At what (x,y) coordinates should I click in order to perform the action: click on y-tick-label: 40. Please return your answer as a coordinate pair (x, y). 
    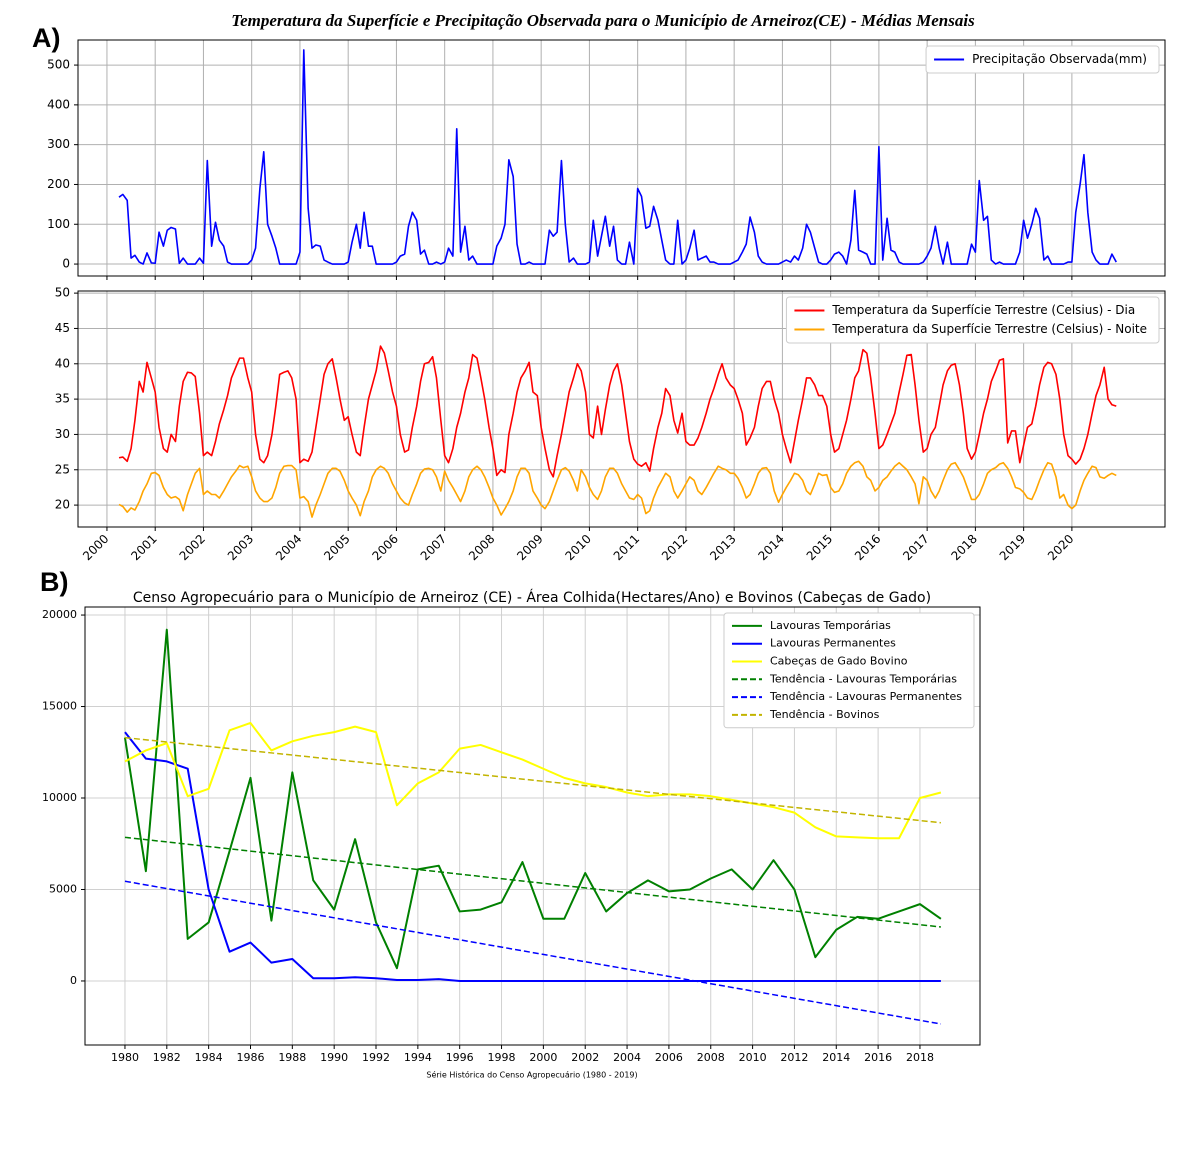
    Looking at the image, I should click on (62, 363).